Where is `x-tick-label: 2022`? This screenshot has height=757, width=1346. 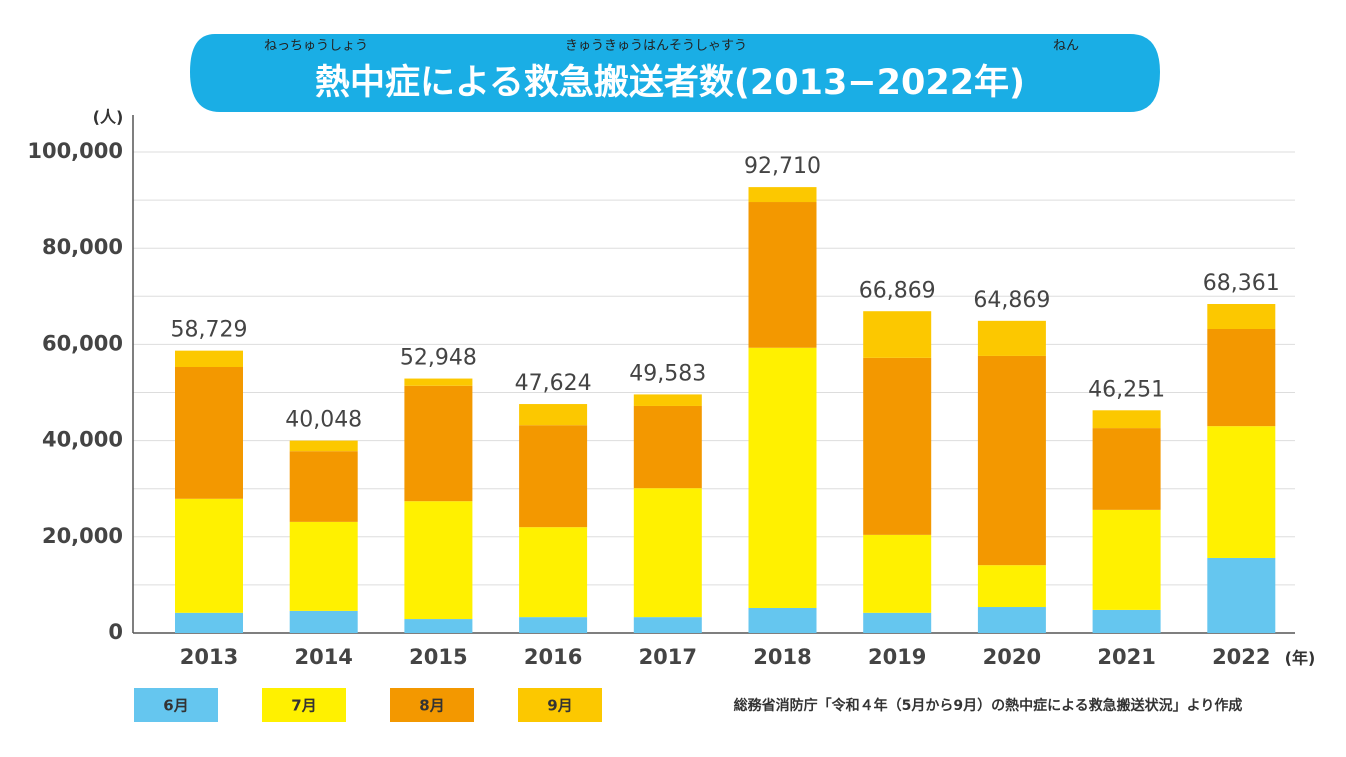 x-tick-label: 2022 is located at coordinates (1241, 657).